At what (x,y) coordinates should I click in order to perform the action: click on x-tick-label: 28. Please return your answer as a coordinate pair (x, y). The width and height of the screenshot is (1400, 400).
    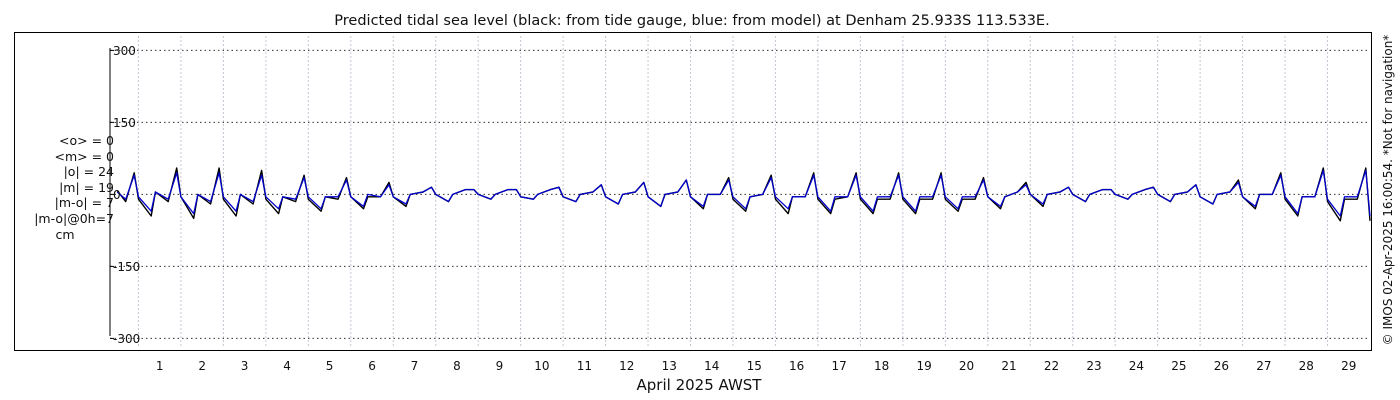
    Looking at the image, I should click on (1306, 366).